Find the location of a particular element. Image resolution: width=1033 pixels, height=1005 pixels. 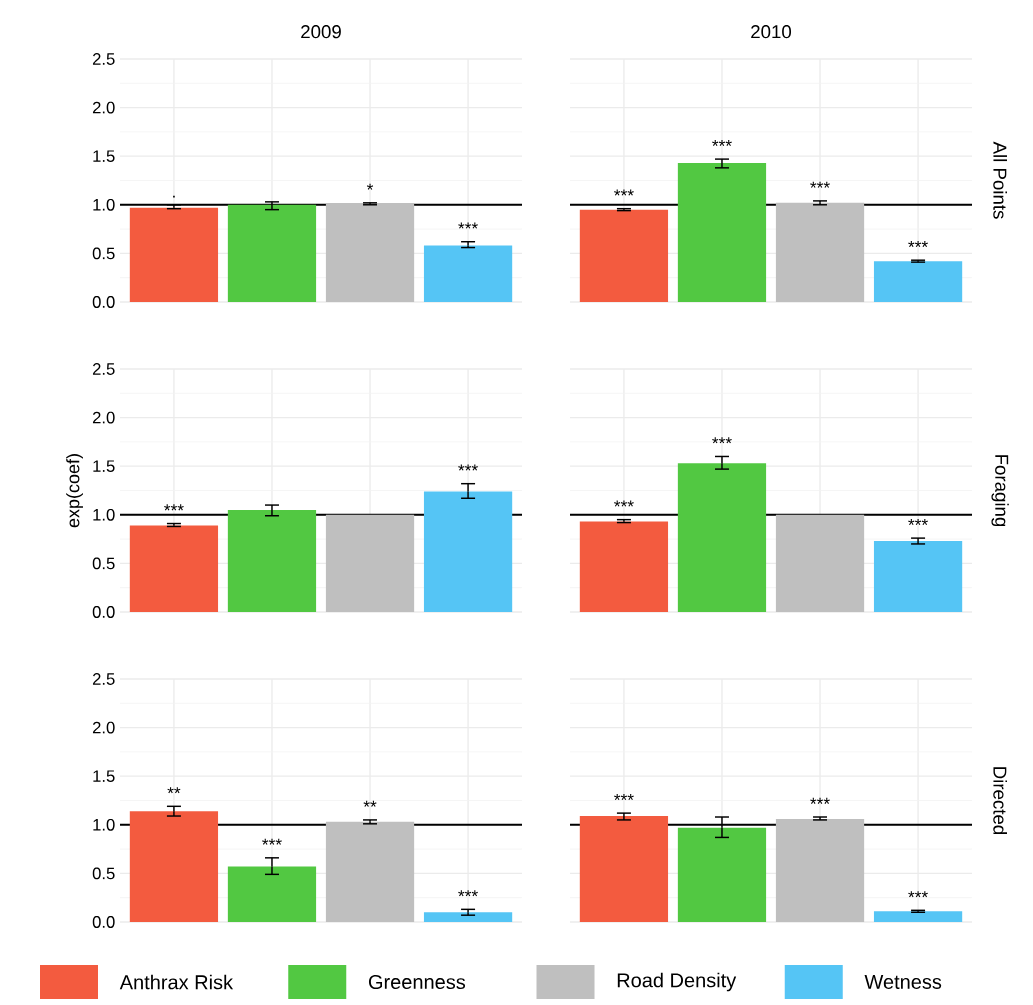

y-axis-title: exp(coef) is located at coordinates (74, 491).